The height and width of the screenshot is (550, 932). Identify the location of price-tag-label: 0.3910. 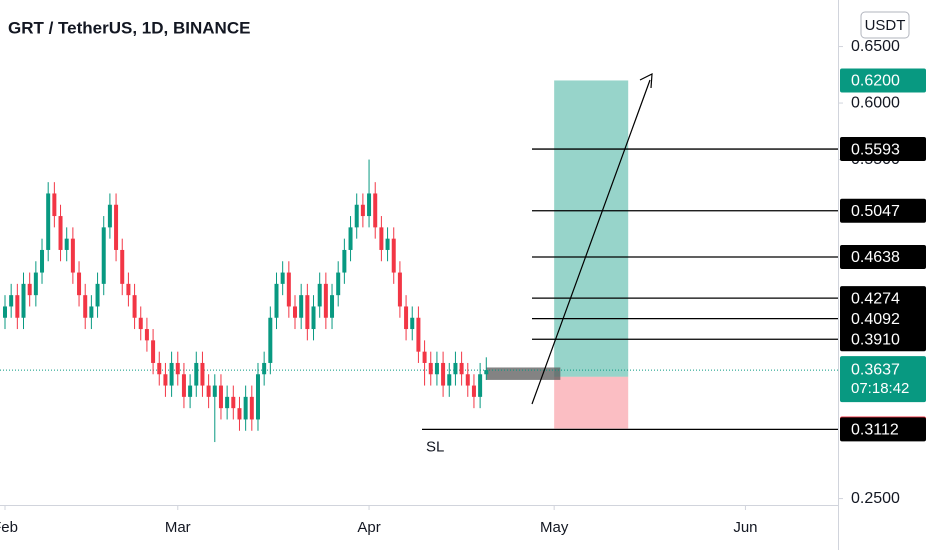
(875, 339).